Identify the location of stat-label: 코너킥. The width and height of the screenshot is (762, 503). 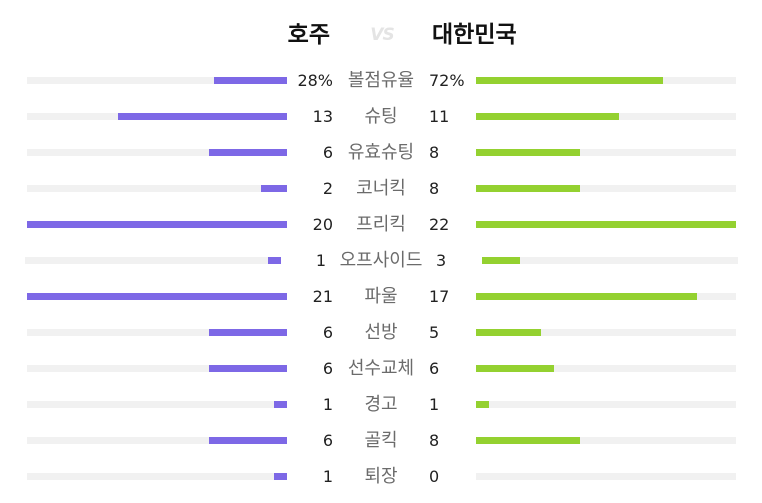
(381, 188).